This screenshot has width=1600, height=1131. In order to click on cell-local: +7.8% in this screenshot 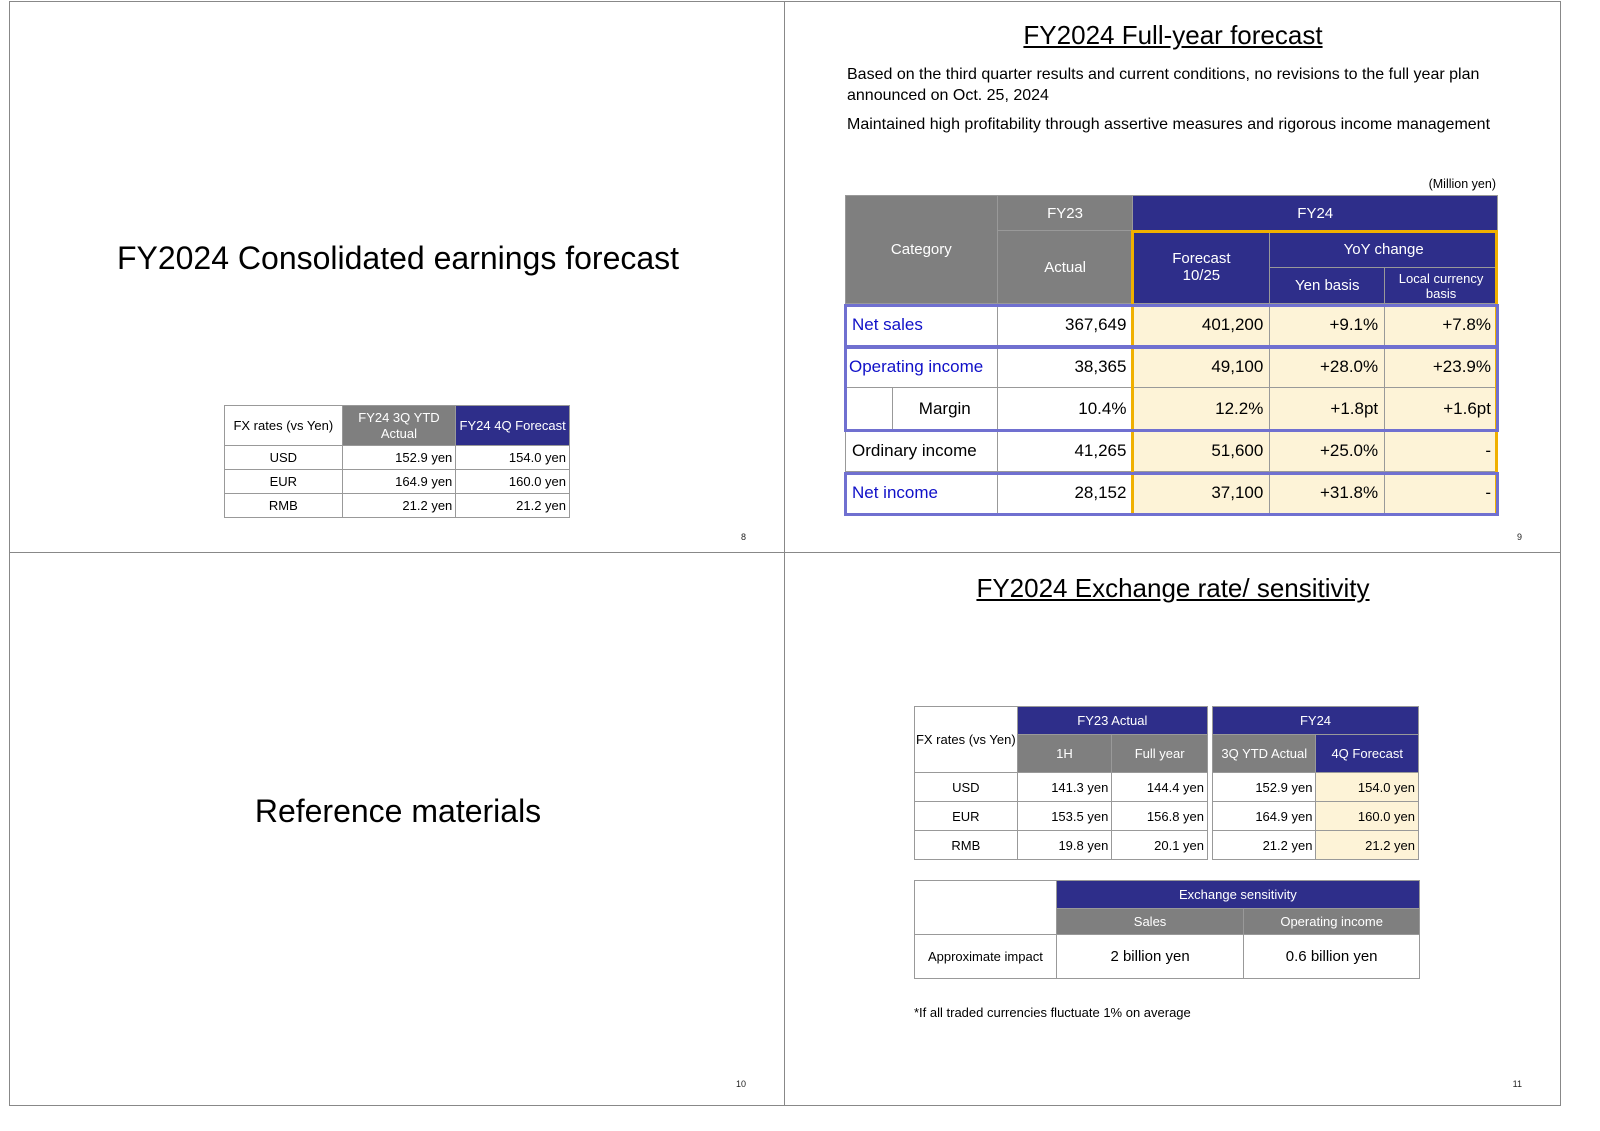, I will do `click(1441, 324)`.